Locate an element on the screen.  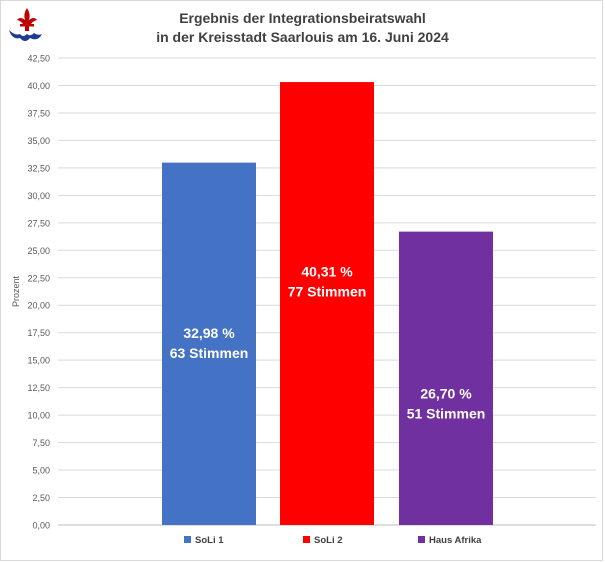
y-tick-label: 27,50 is located at coordinates (38, 223).